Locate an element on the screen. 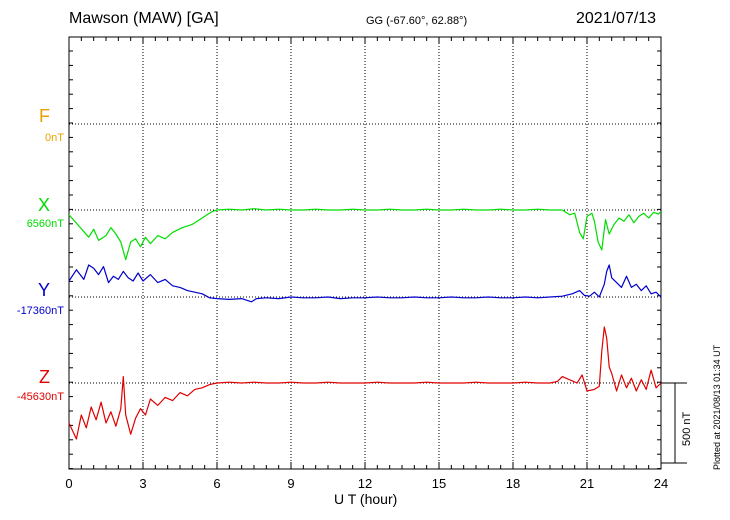 The height and width of the screenshot is (520, 730). plot-date: 2021/07/13 is located at coordinates (616, 18).